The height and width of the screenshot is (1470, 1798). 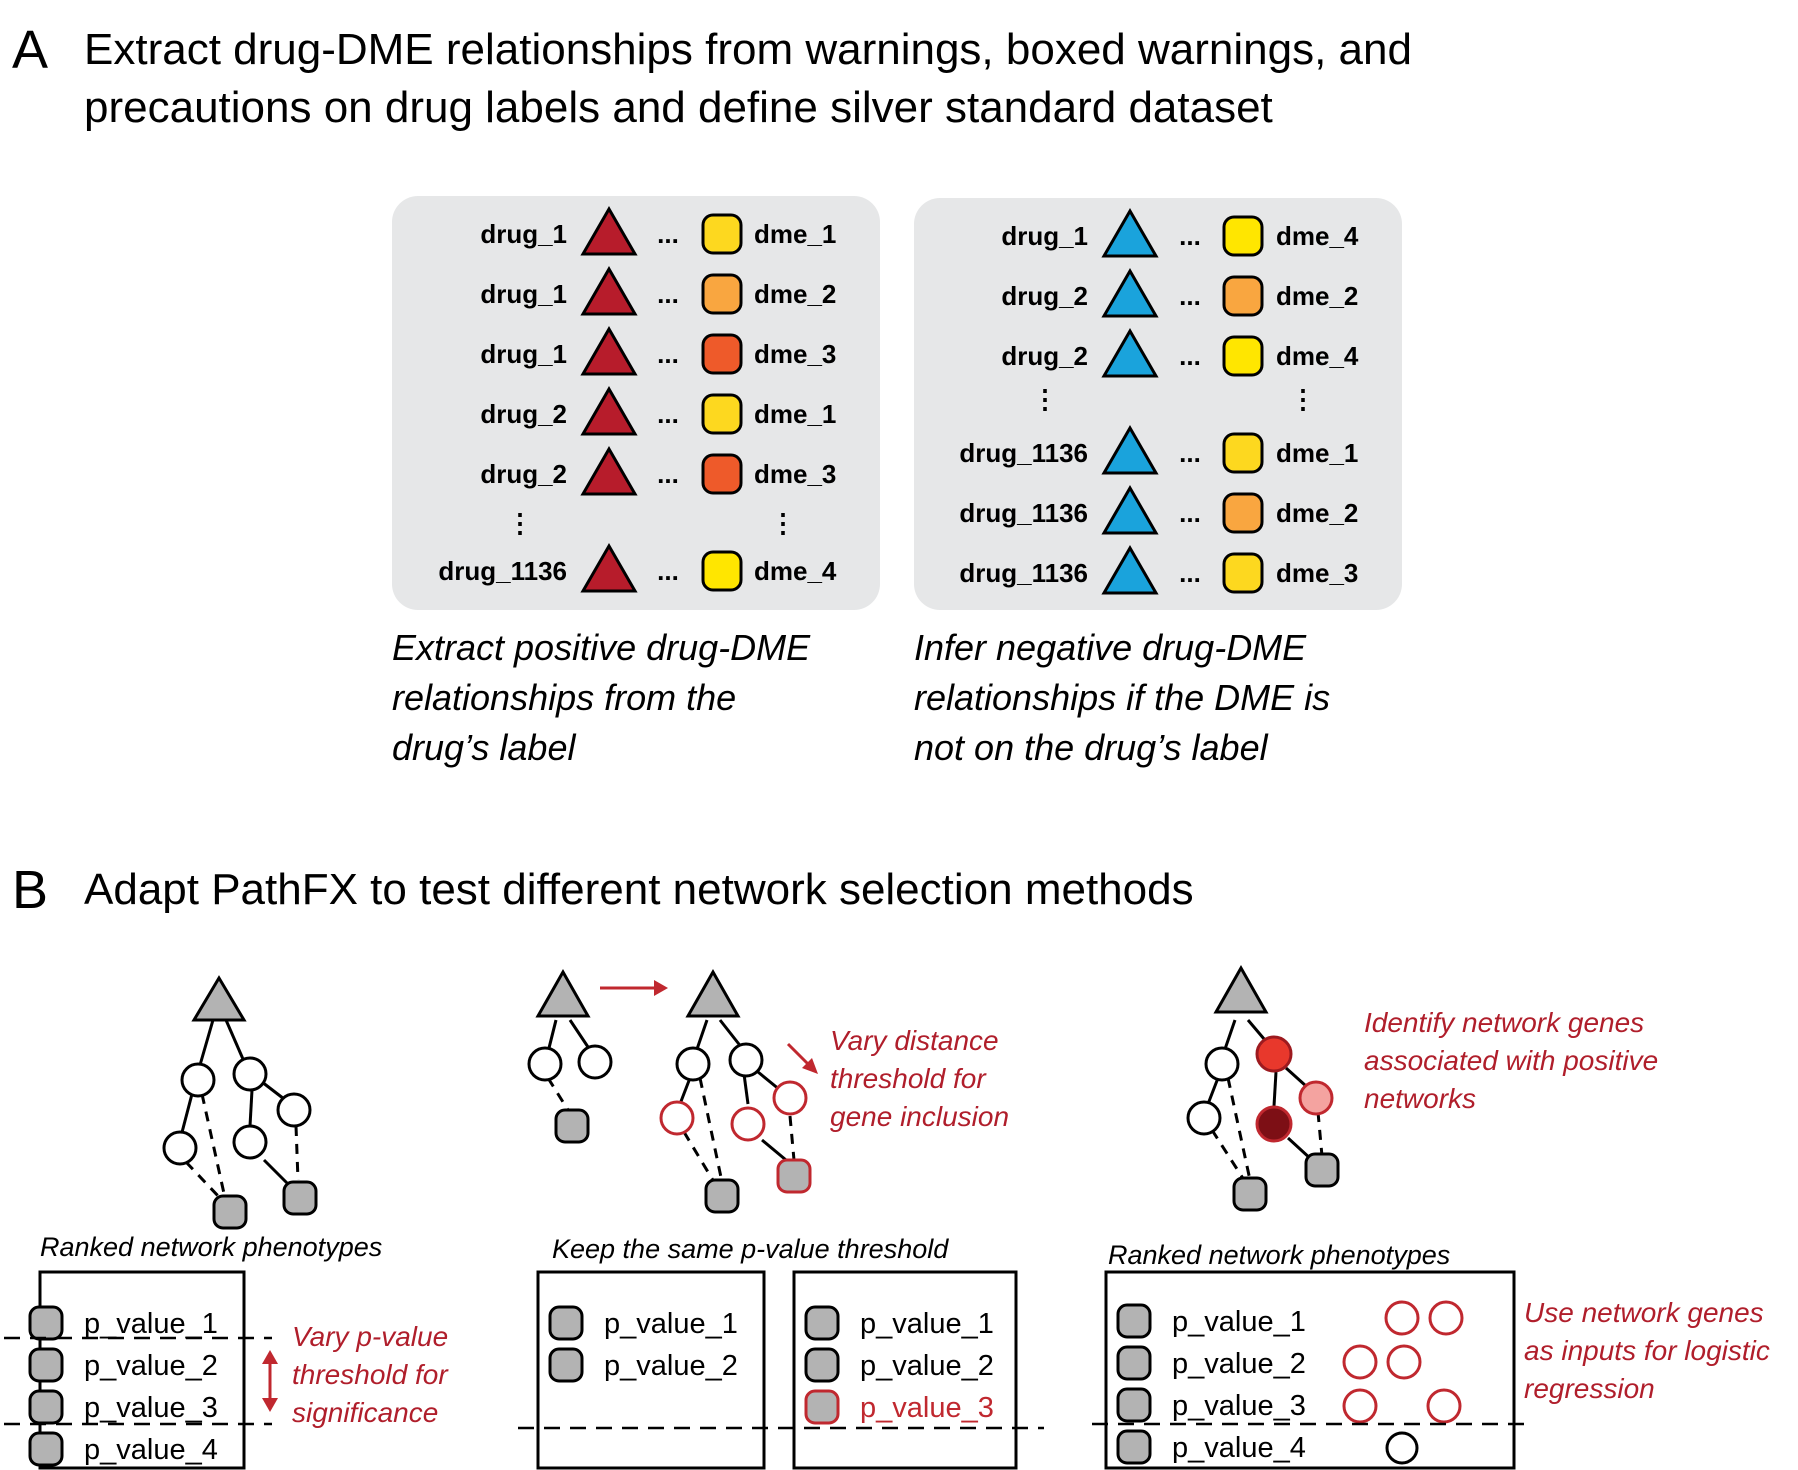 What do you see at coordinates (802, 1058) in the screenshot?
I see `distance-arrow` at bounding box center [802, 1058].